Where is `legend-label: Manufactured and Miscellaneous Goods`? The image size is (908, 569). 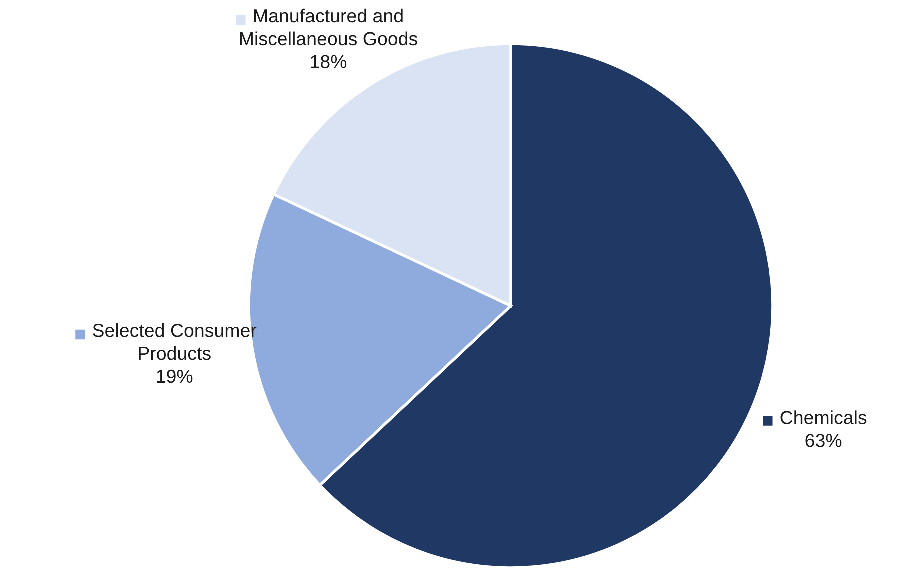 legend-label: Manufactured and Miscellaneous Goods is located at coordinates (329, 27).